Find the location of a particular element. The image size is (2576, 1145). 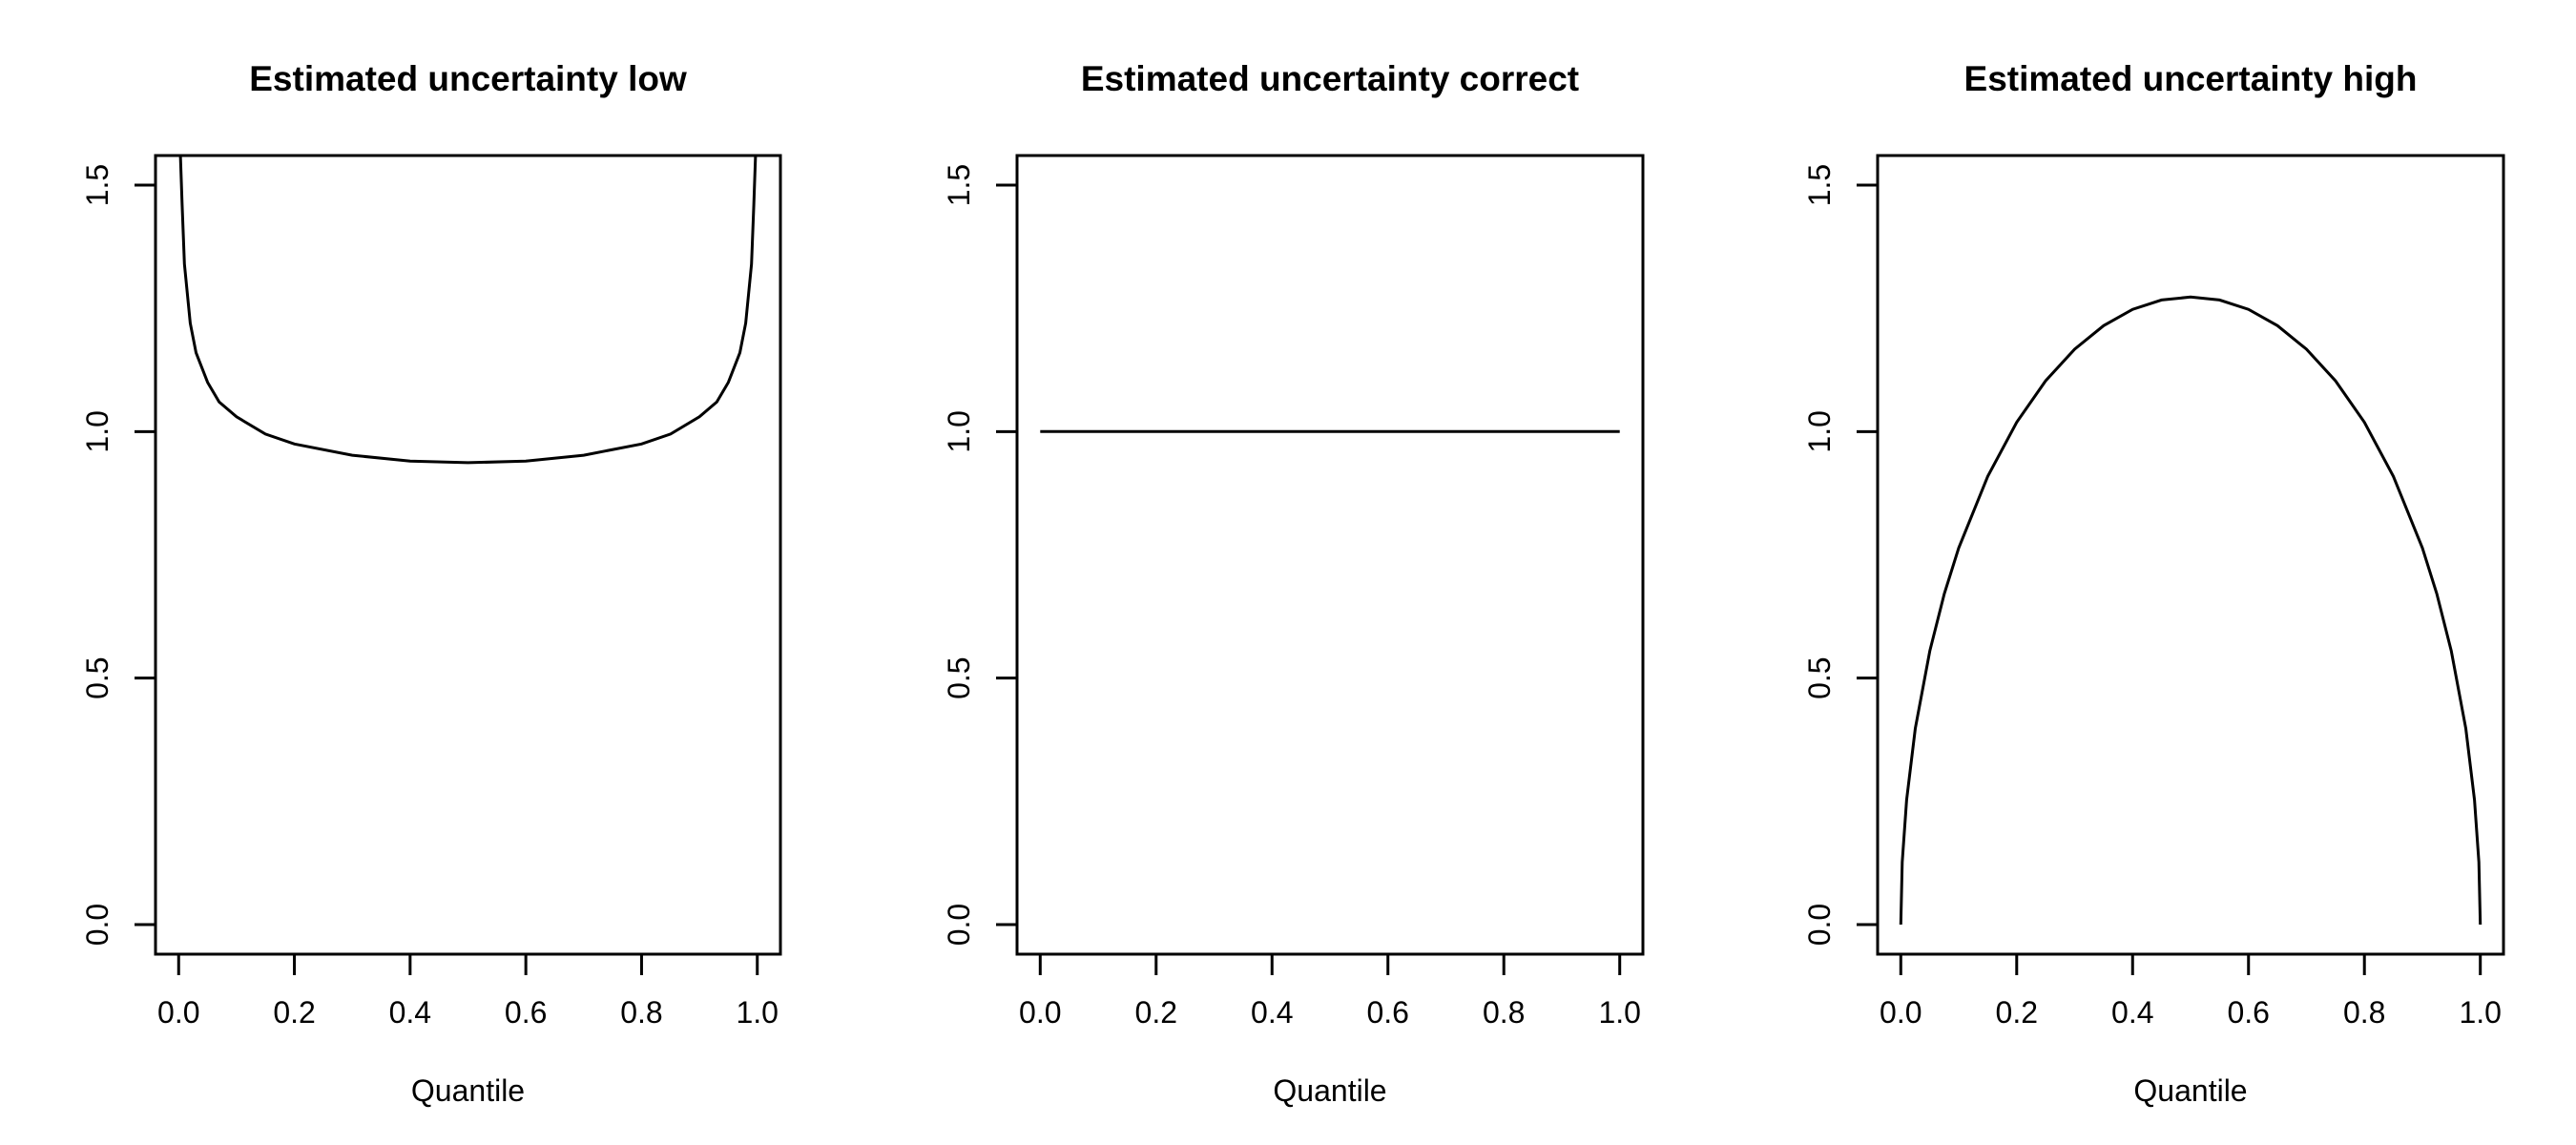

chart-title: Estimated uncertainty correct is located at coordinates (1330, 79).